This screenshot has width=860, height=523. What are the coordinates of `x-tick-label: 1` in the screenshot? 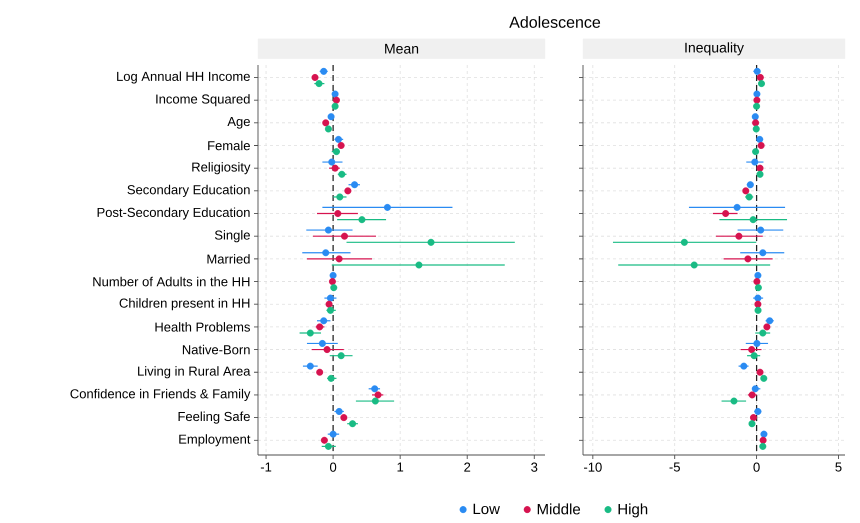 It's located at (401, 467).